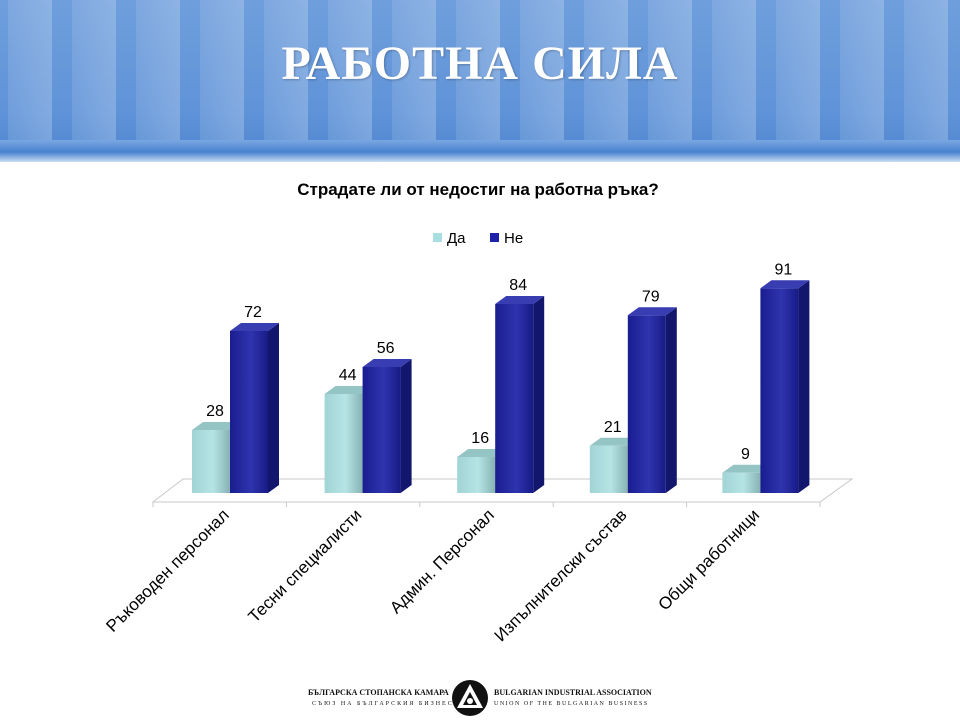  I want to click on data-label-da-5: 9, so click(745, 454).